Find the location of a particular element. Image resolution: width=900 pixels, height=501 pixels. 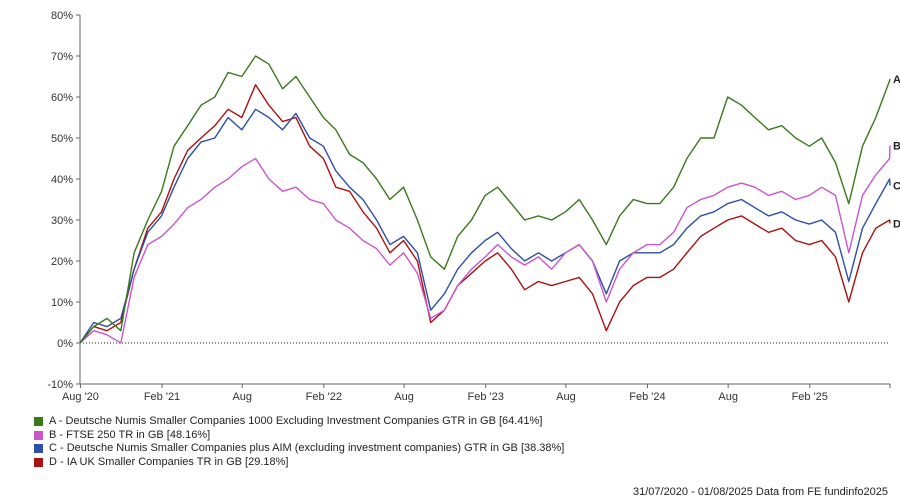

x-tick-label: Aug '20 is located at coordinates (80, 397).